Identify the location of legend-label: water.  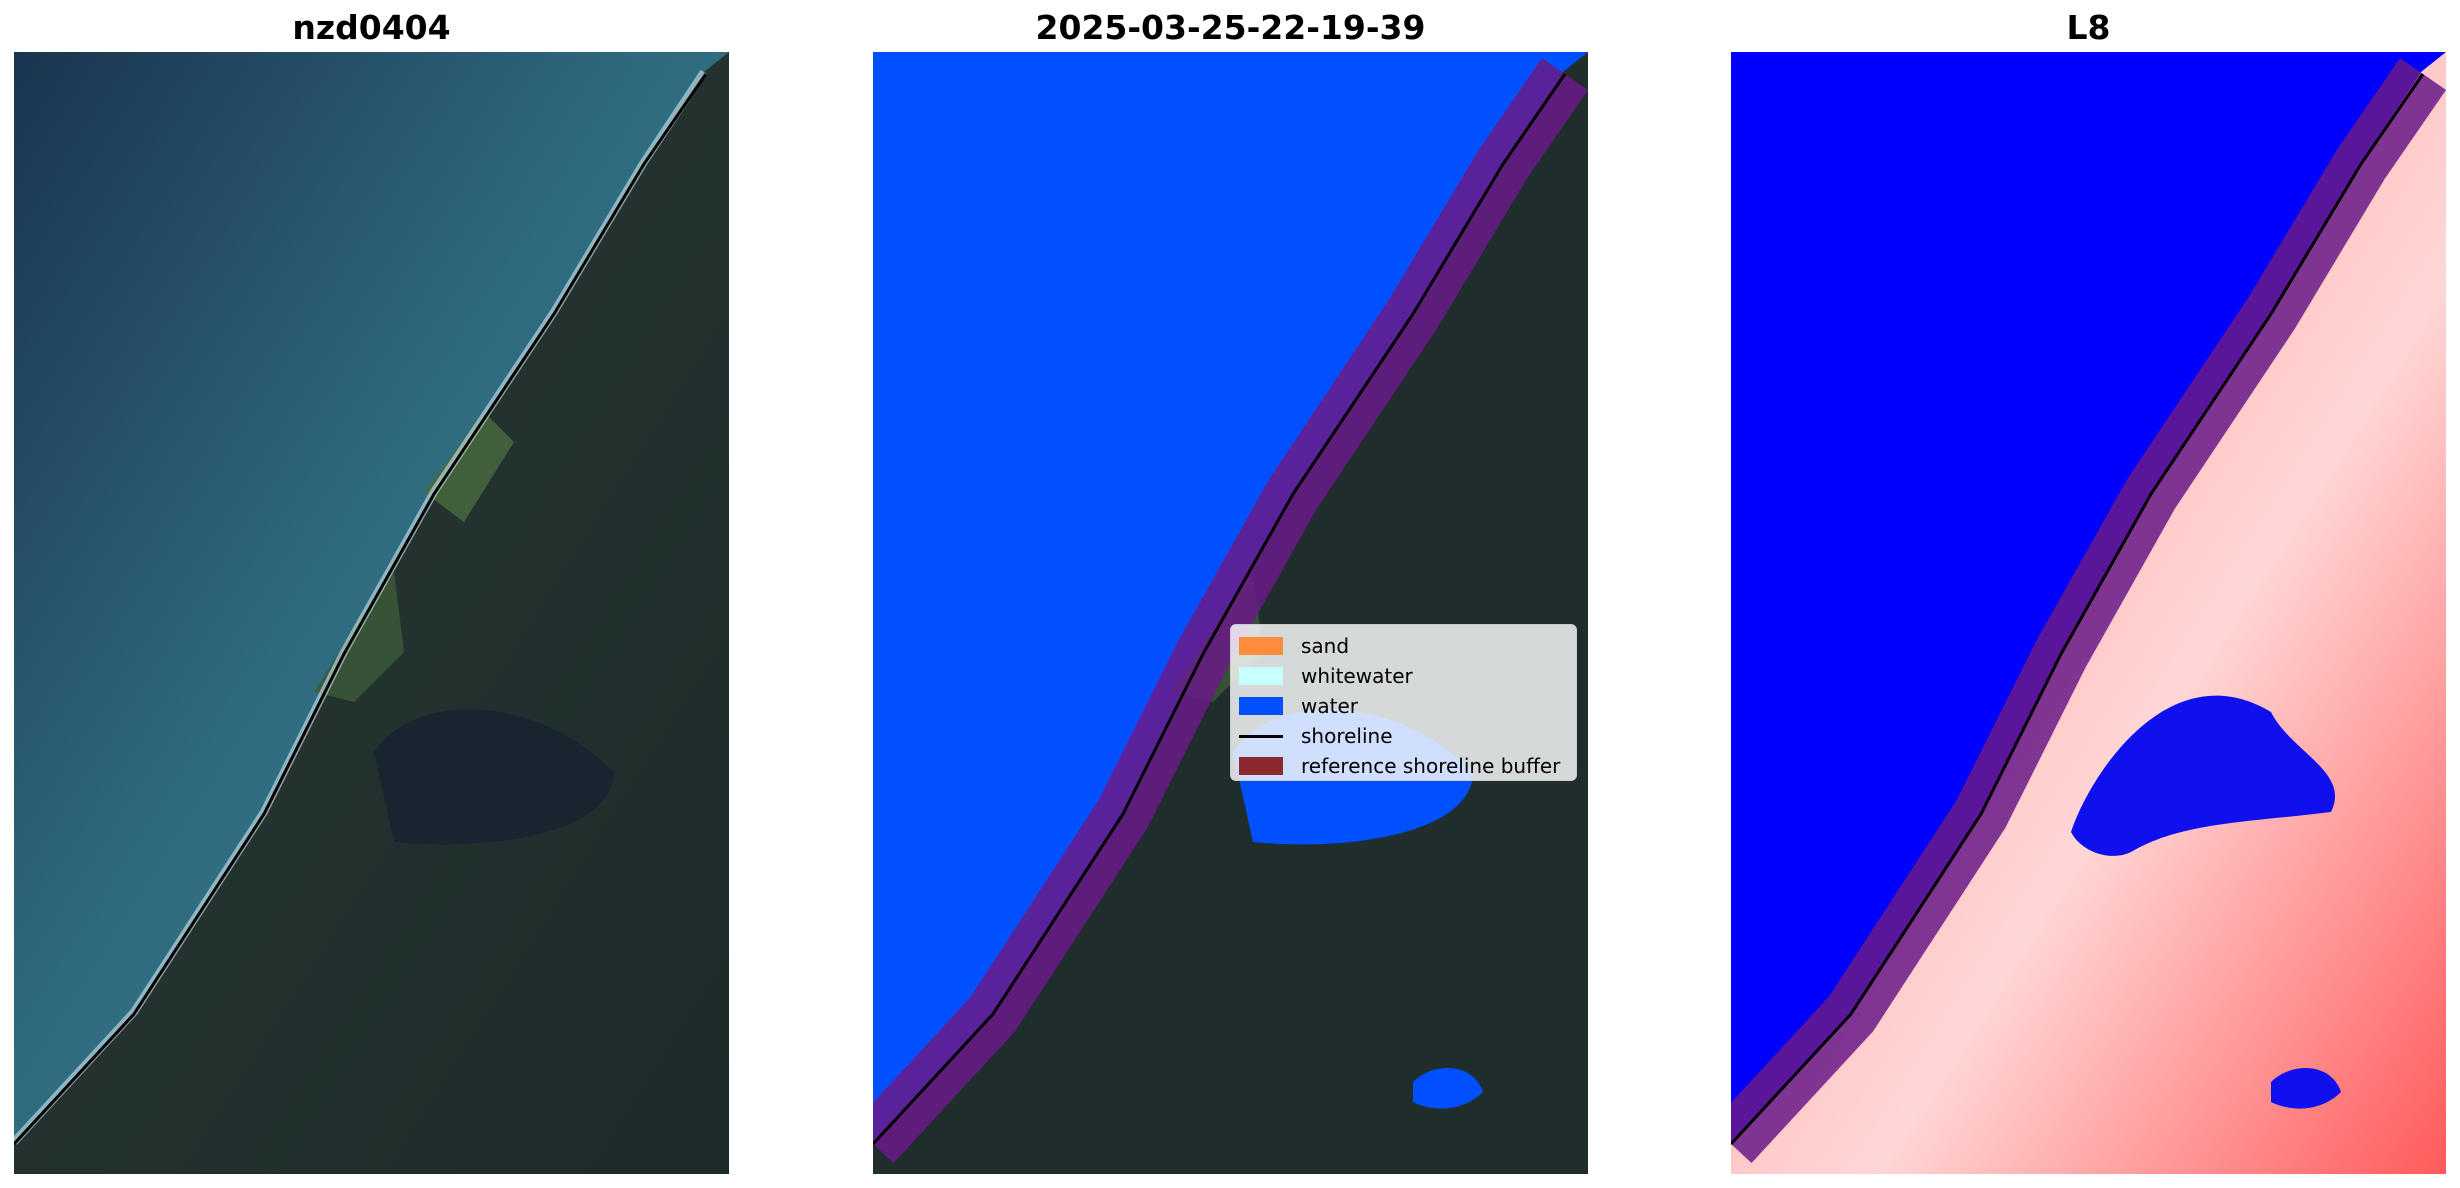
(1329, 706).